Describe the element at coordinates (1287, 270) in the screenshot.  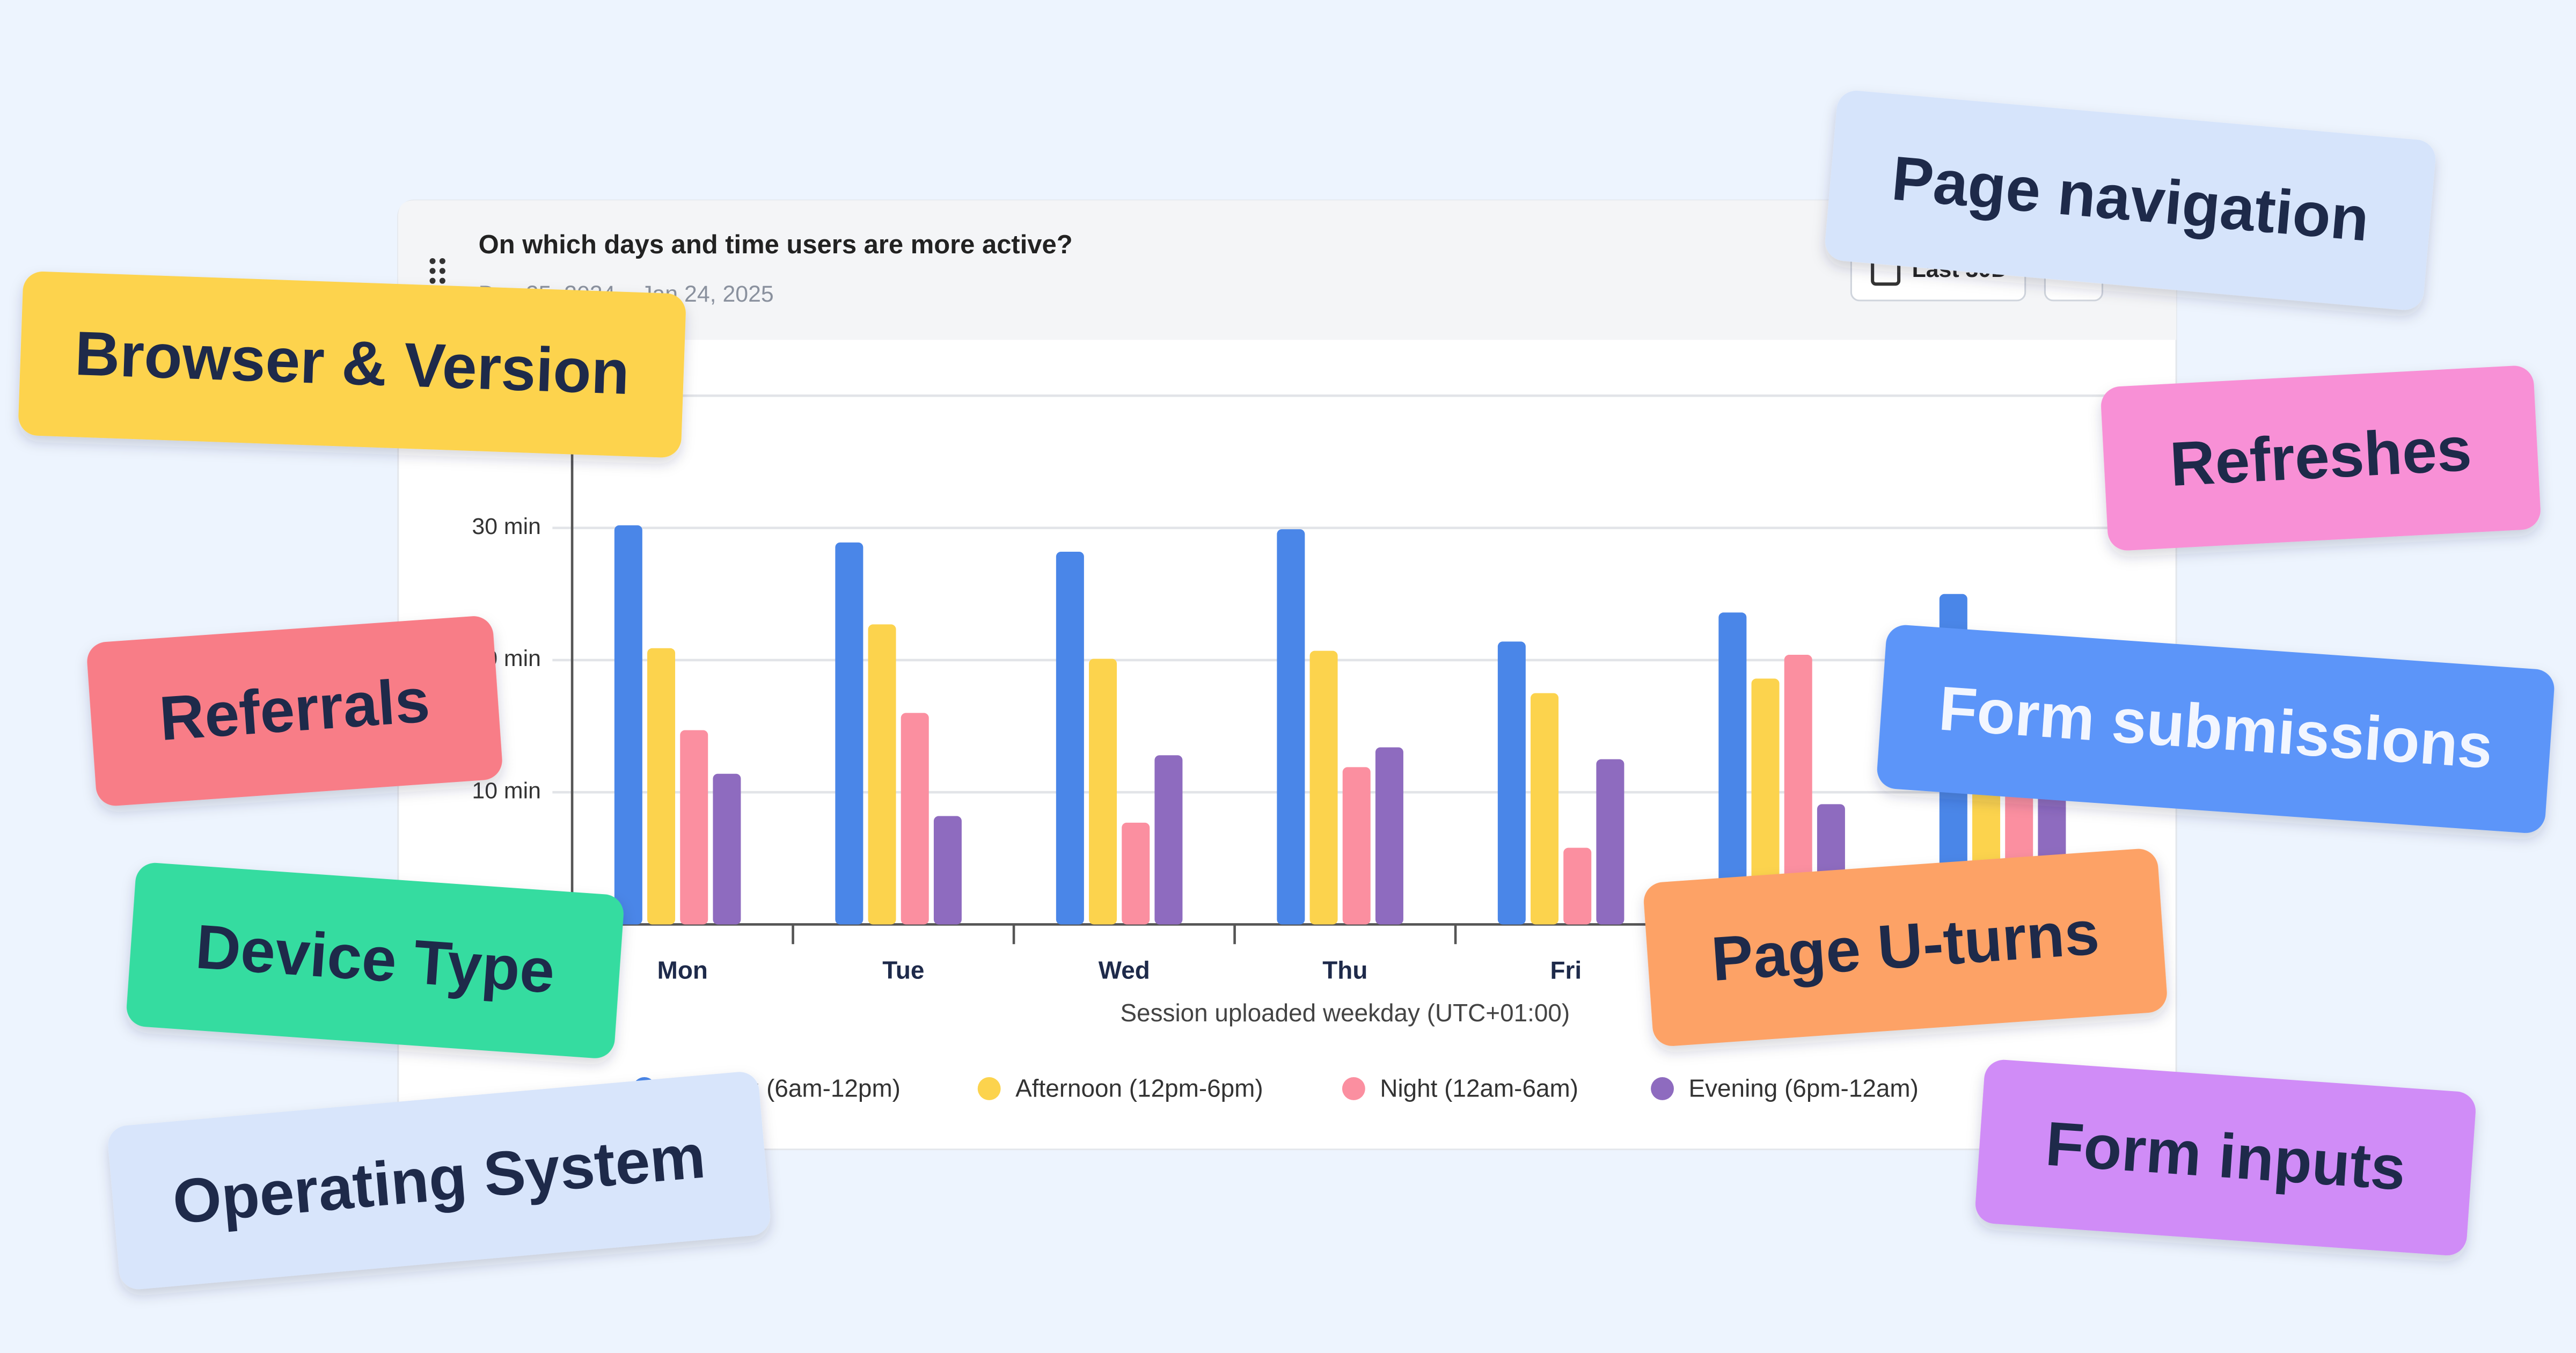
I see `card-header` at that location.